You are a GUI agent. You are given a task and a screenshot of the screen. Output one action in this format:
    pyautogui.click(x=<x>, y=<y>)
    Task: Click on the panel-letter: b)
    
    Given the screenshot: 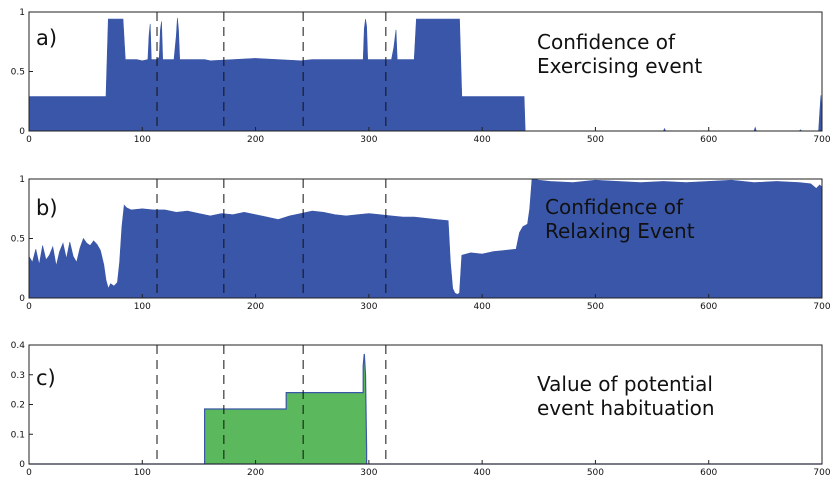 What is the action you would take?
    pyautogui.click(x=47, y=208)
    